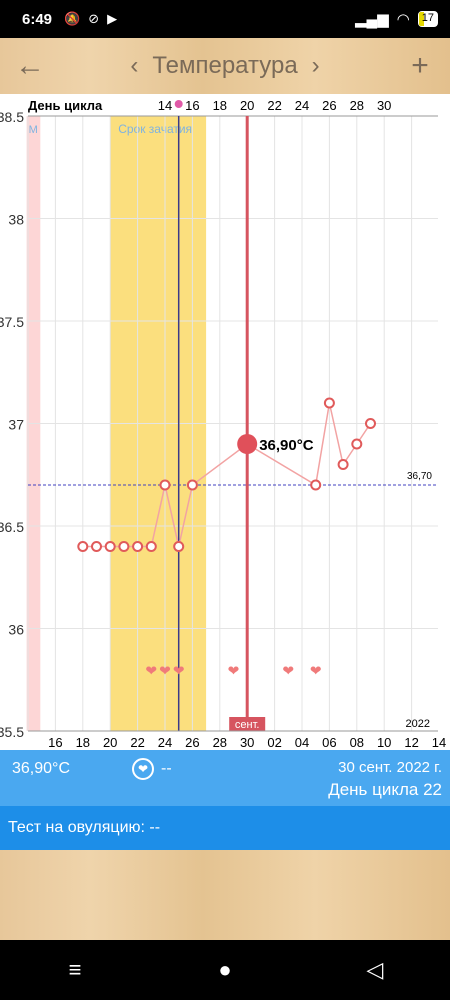 This screenshot has height=1000, width=450. What do you see at coordinates (12, 117) in the screenshot?
I see `y-tick-label: 38.5` at bounding box center [12, 117].